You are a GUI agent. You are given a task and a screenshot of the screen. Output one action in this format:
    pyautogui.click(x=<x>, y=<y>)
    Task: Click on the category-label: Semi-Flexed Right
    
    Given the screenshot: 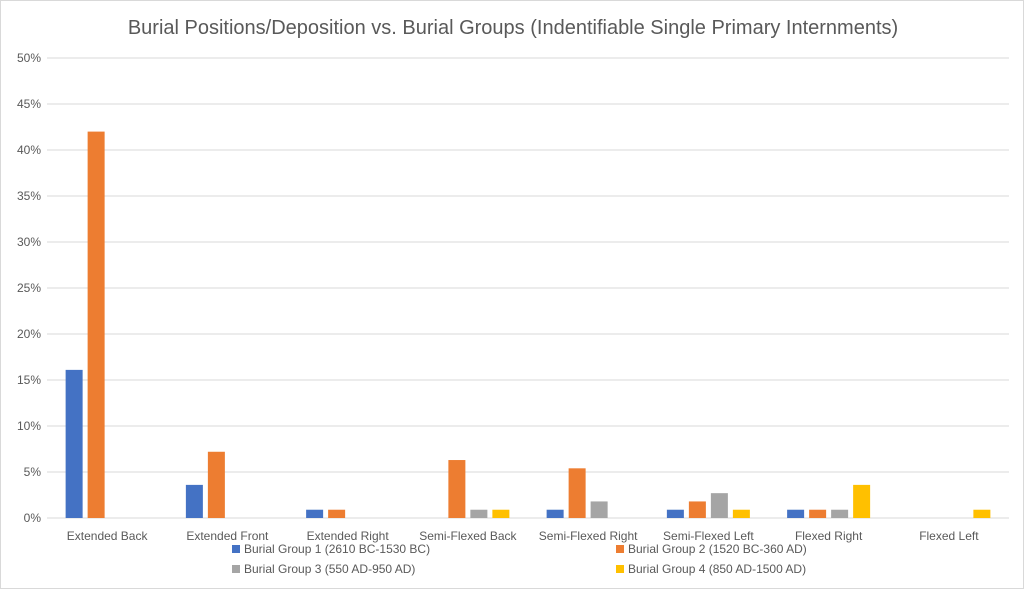 What is the action you would take?
    pyautogui.click(x=588, y=536)
    